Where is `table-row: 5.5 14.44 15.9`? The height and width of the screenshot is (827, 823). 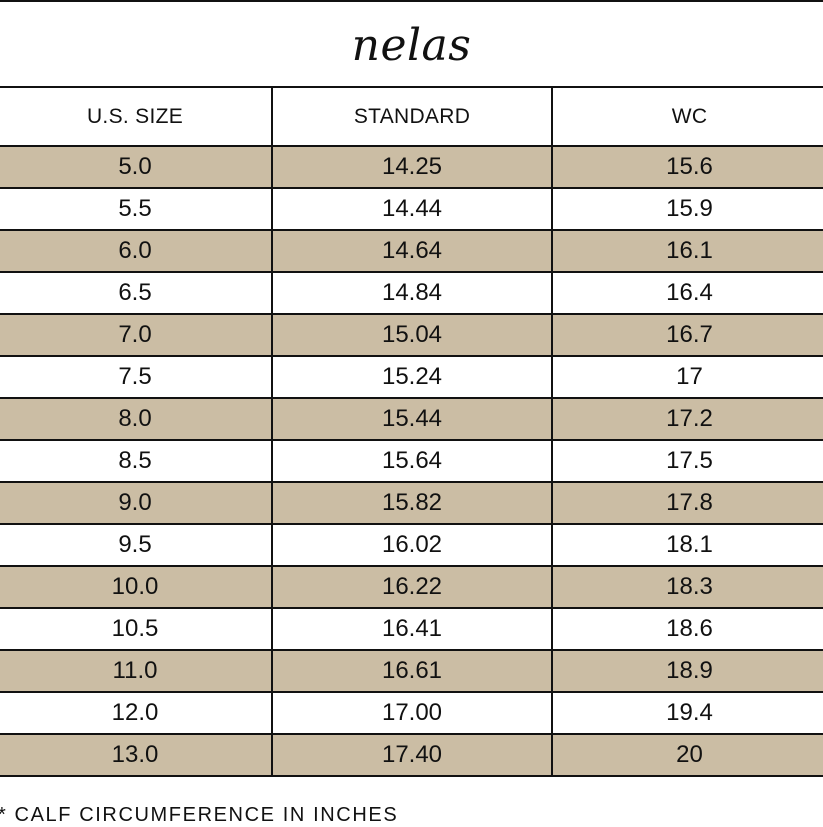
table-row: 5.5 14.44 15.9 is located at coordinates (411, 209).